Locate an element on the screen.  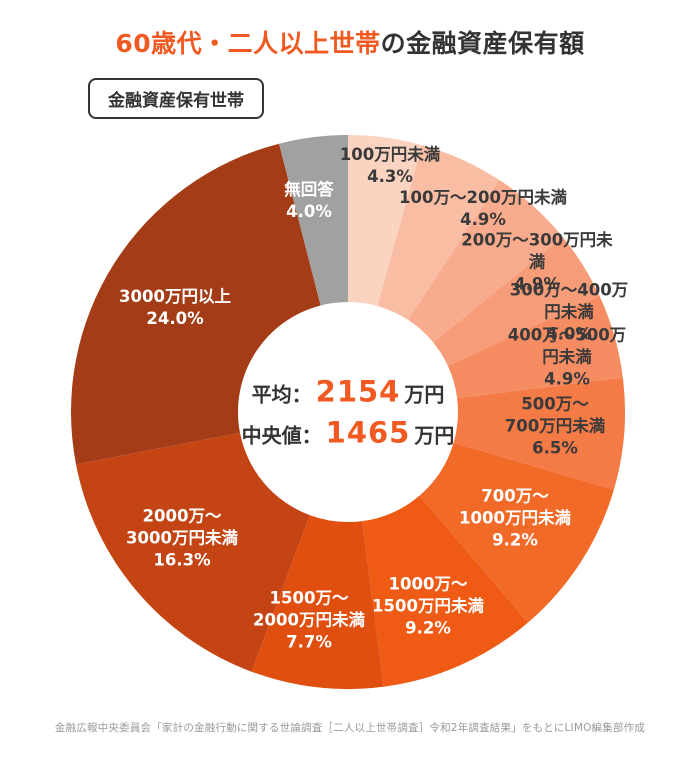
slice-pct-0: 4.3% is located at coordinates (390, 176).